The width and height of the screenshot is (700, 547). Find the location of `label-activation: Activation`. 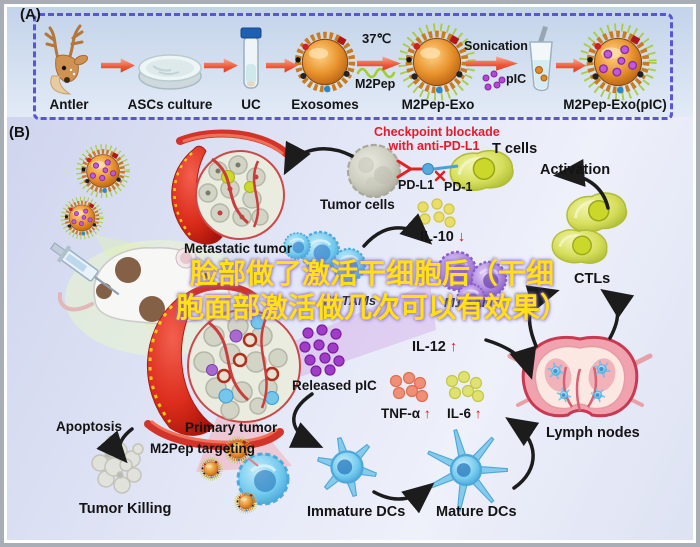

label-activation: Activation is located at coordinates (575, 170).